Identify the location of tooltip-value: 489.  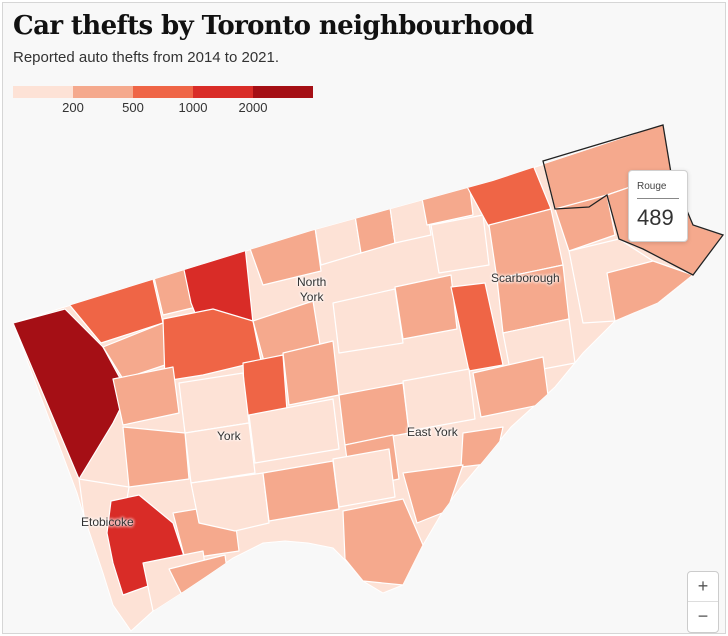
(655, 217).